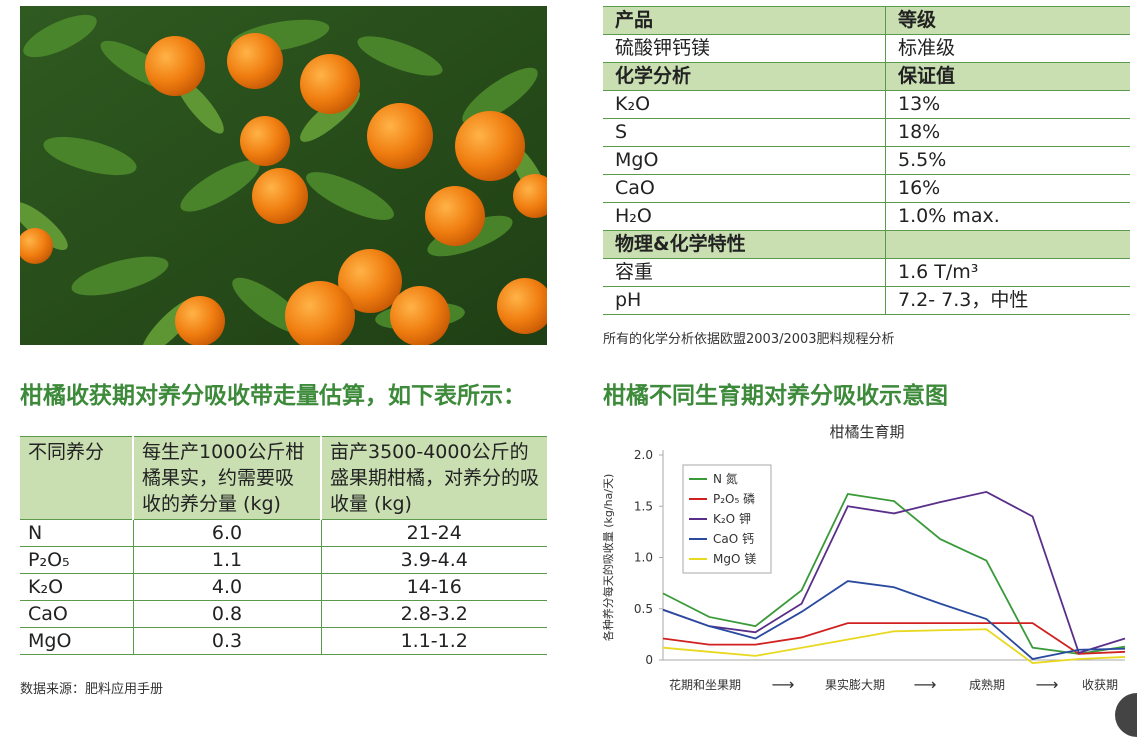 The width and height of the screenshot is (1137, 737). I want to click on stage-label: 成熟期, so click(987, 684).